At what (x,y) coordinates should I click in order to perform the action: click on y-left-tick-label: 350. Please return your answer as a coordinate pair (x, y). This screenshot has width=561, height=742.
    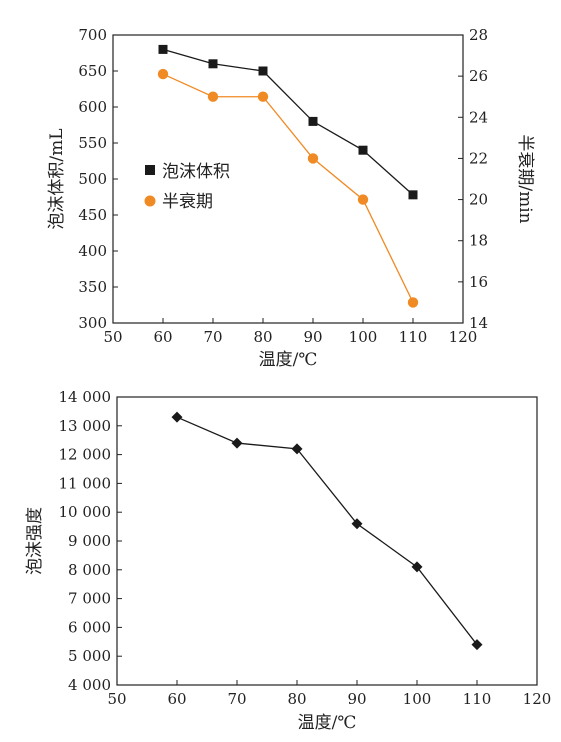
    Looking at the image, I should click on (92, 287).